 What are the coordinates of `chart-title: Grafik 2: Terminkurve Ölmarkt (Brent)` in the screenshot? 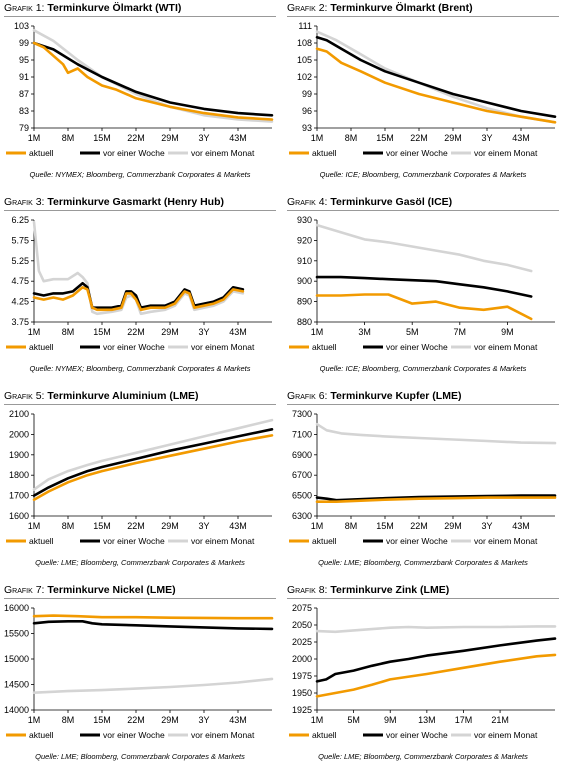 It's located at (380, 8).